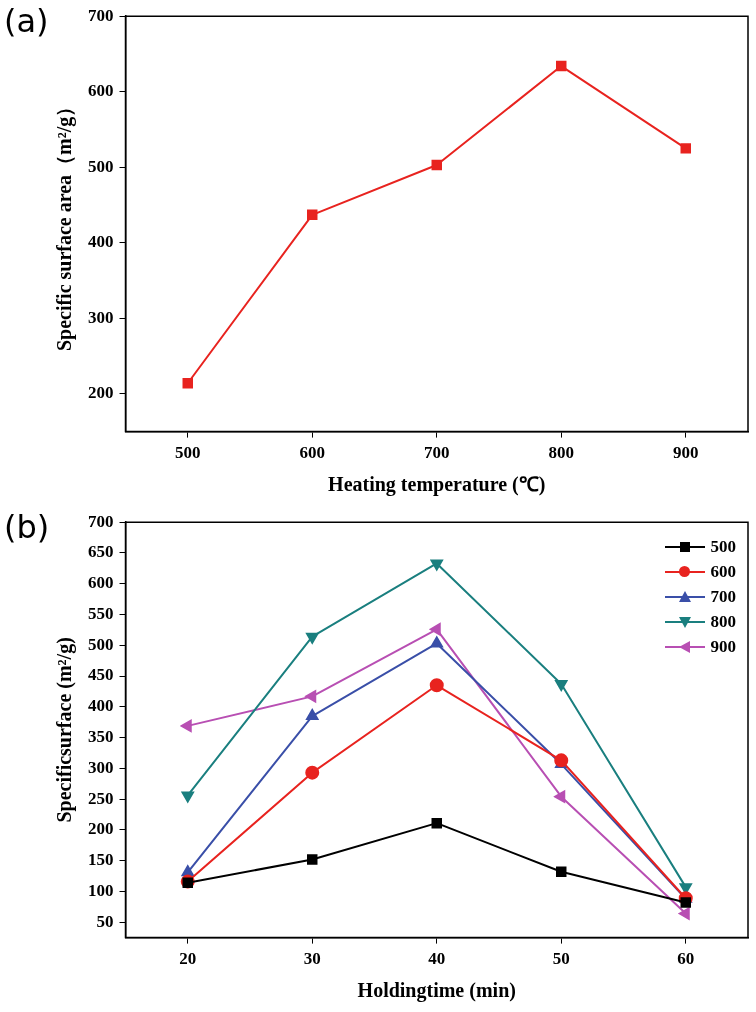 This screenshot has height=1012, width=756. What do you see at coordinates (65, 224) in the screenshot?
I see `y-axis-title: Specific surface area（m²/g）` at bounding box center [65, 224].